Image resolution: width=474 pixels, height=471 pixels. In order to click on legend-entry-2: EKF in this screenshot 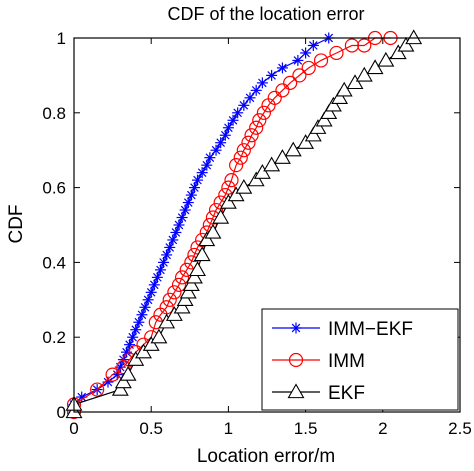, I will do `click(318, 393)`.